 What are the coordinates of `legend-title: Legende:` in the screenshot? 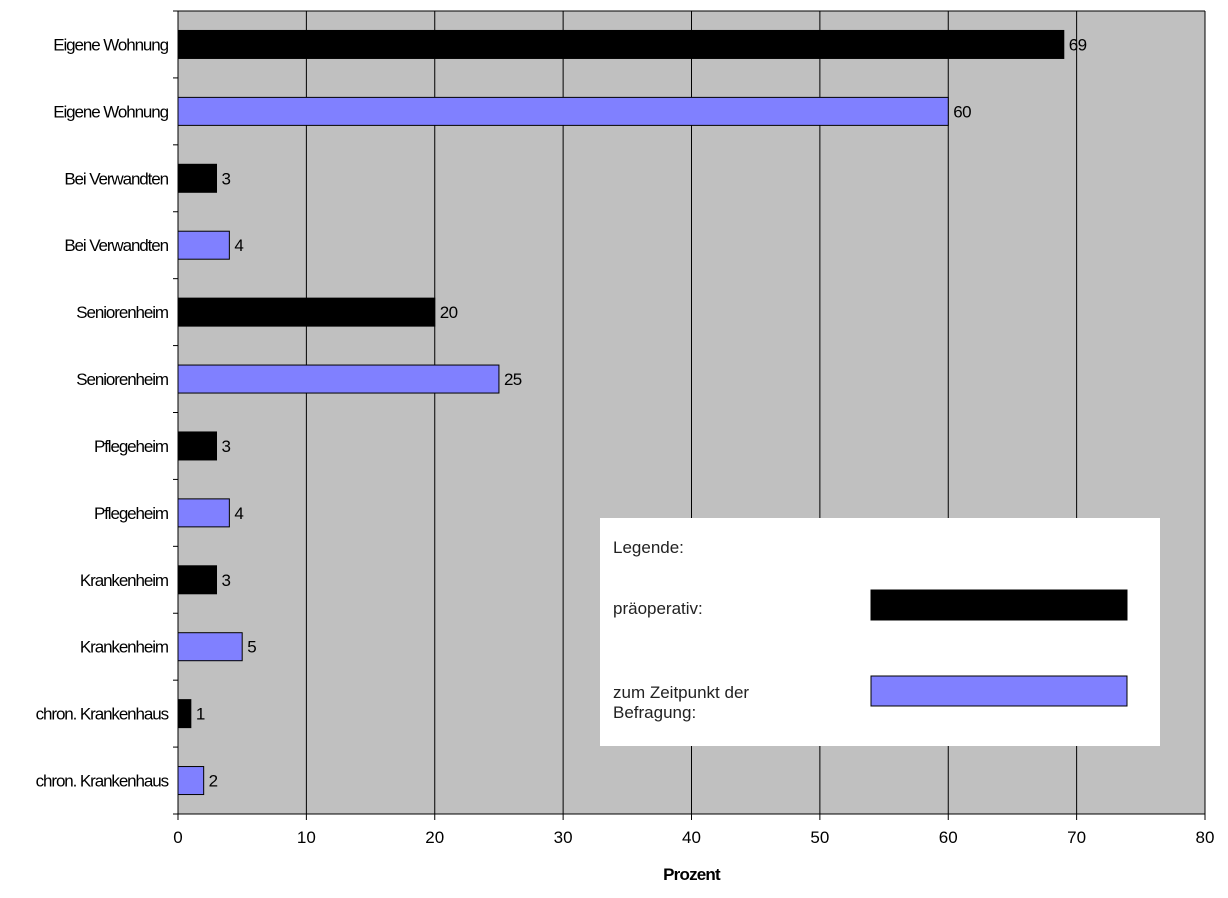 It's located at (648, 547).